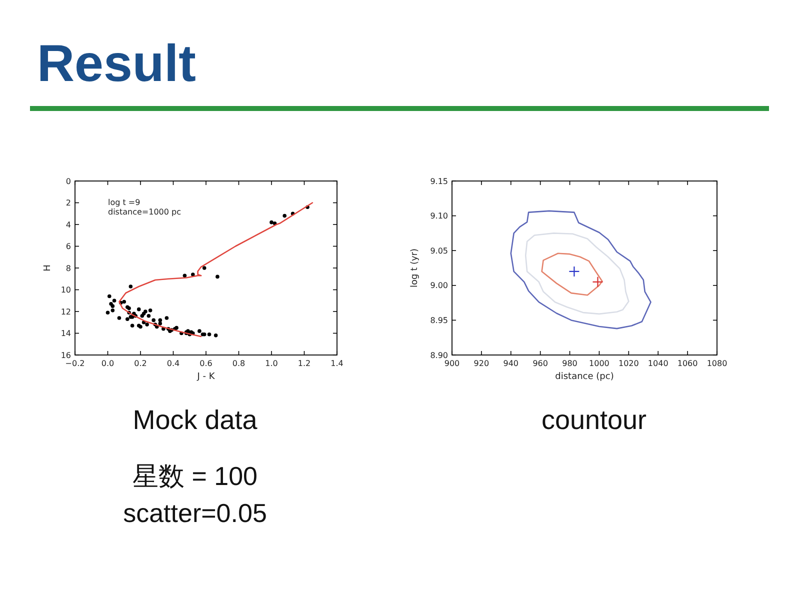 This screenshot has height=599, width=799. I want to click on y-tick-label: 14, so click(65, 333).